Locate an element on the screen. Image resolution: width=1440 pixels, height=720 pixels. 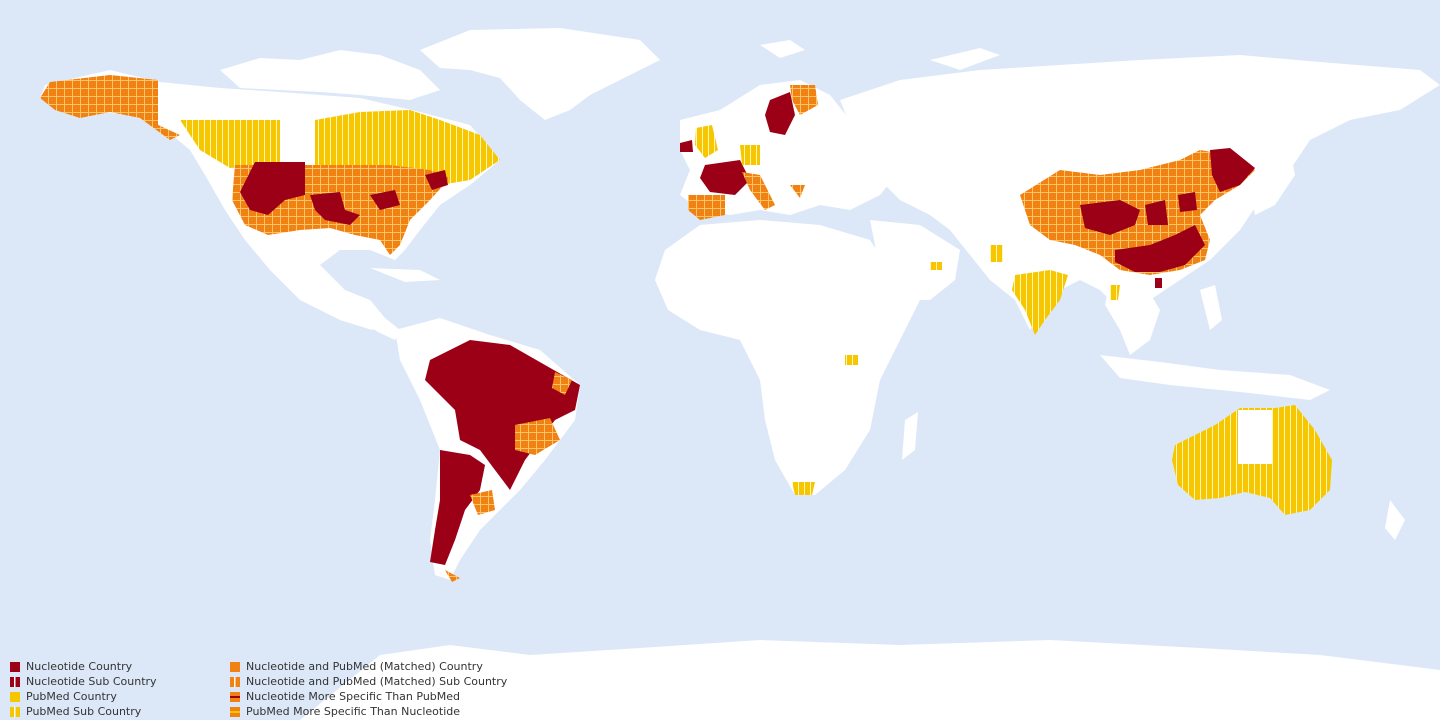
india-pubmed is located at coordinates (1040, 302).